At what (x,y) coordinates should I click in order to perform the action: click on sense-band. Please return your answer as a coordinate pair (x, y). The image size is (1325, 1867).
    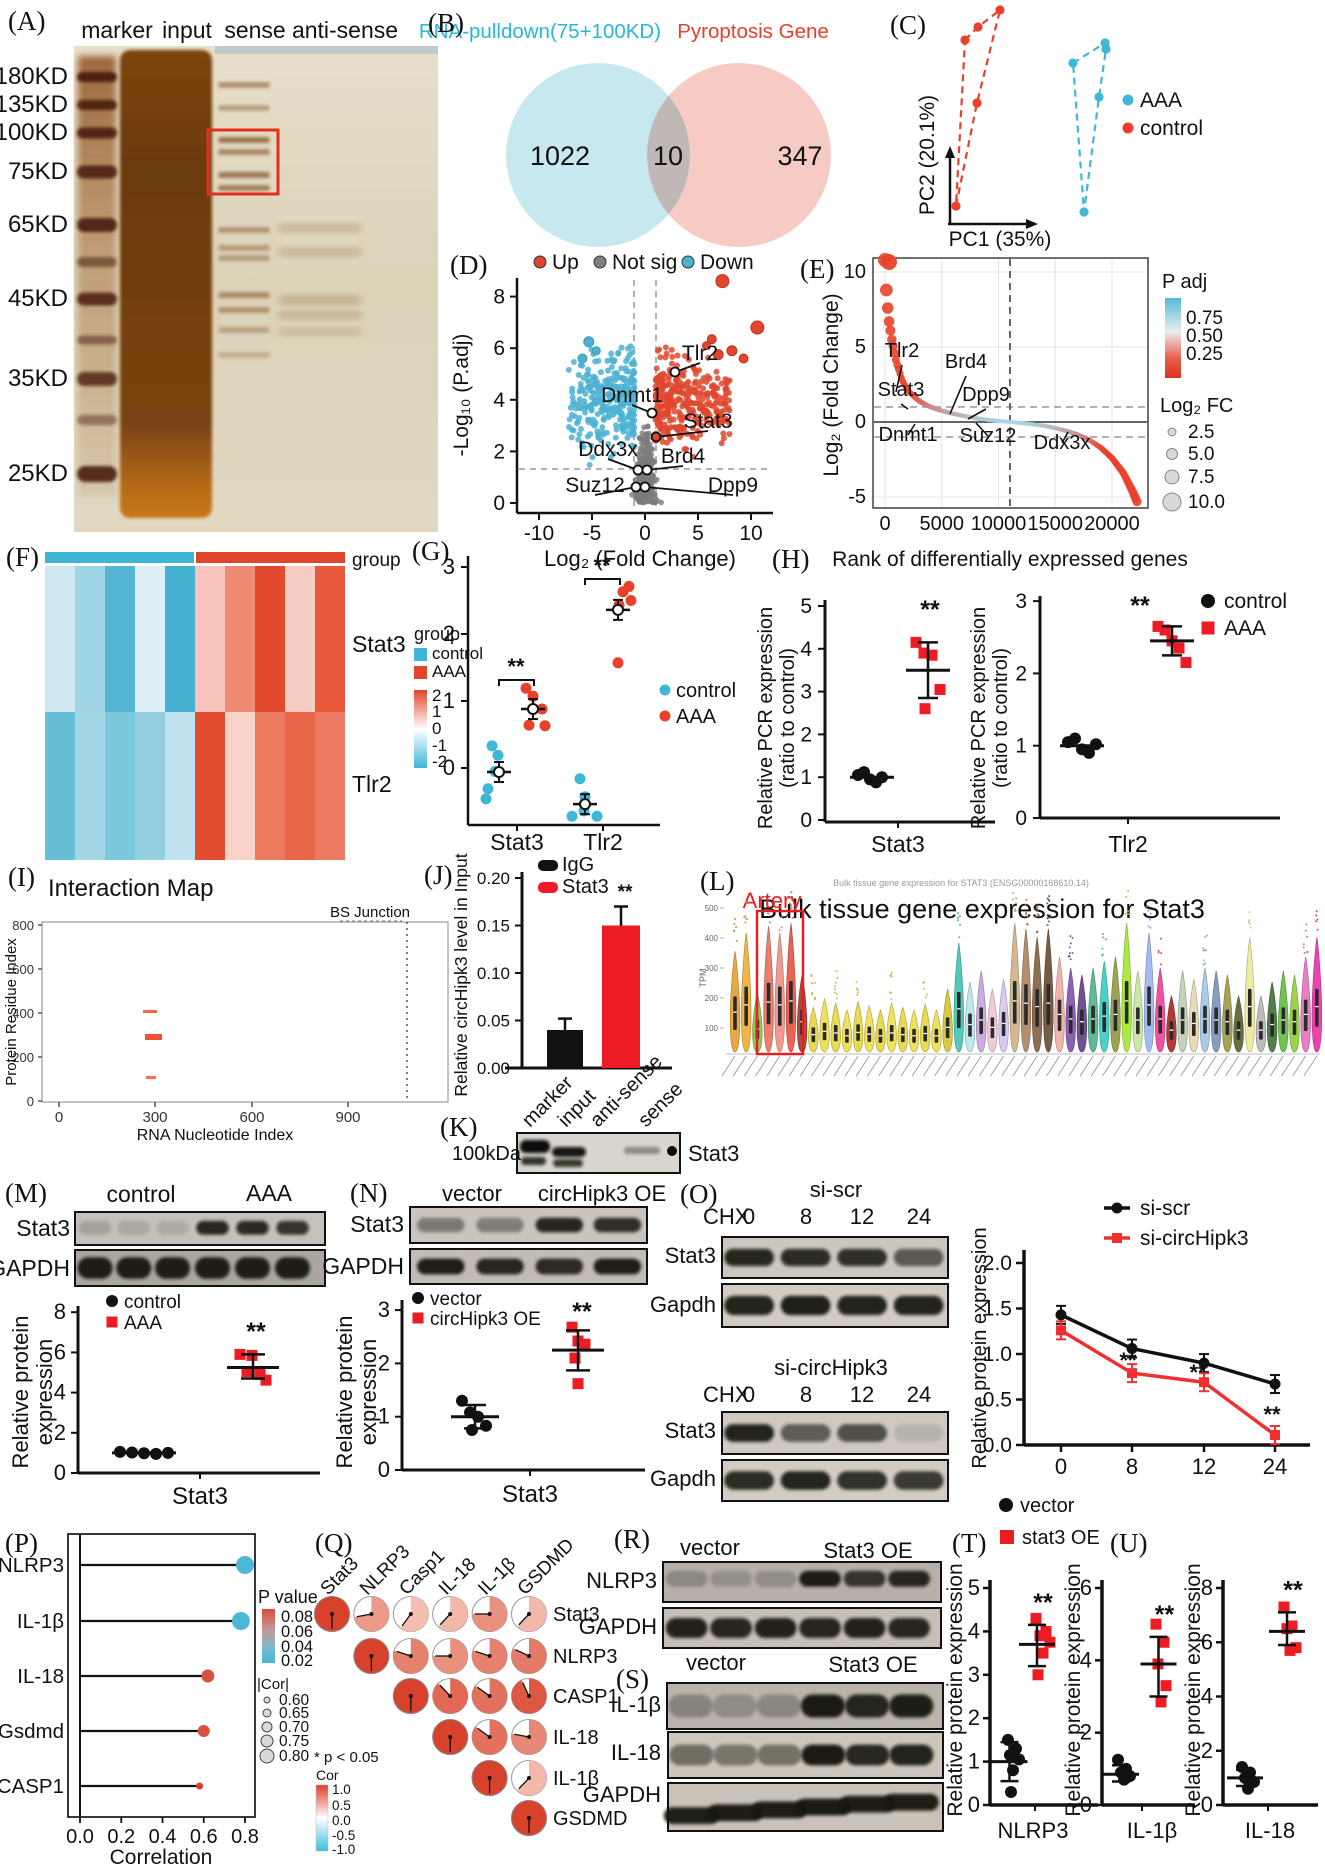
    Looking at the image, I should click on (244, 152).